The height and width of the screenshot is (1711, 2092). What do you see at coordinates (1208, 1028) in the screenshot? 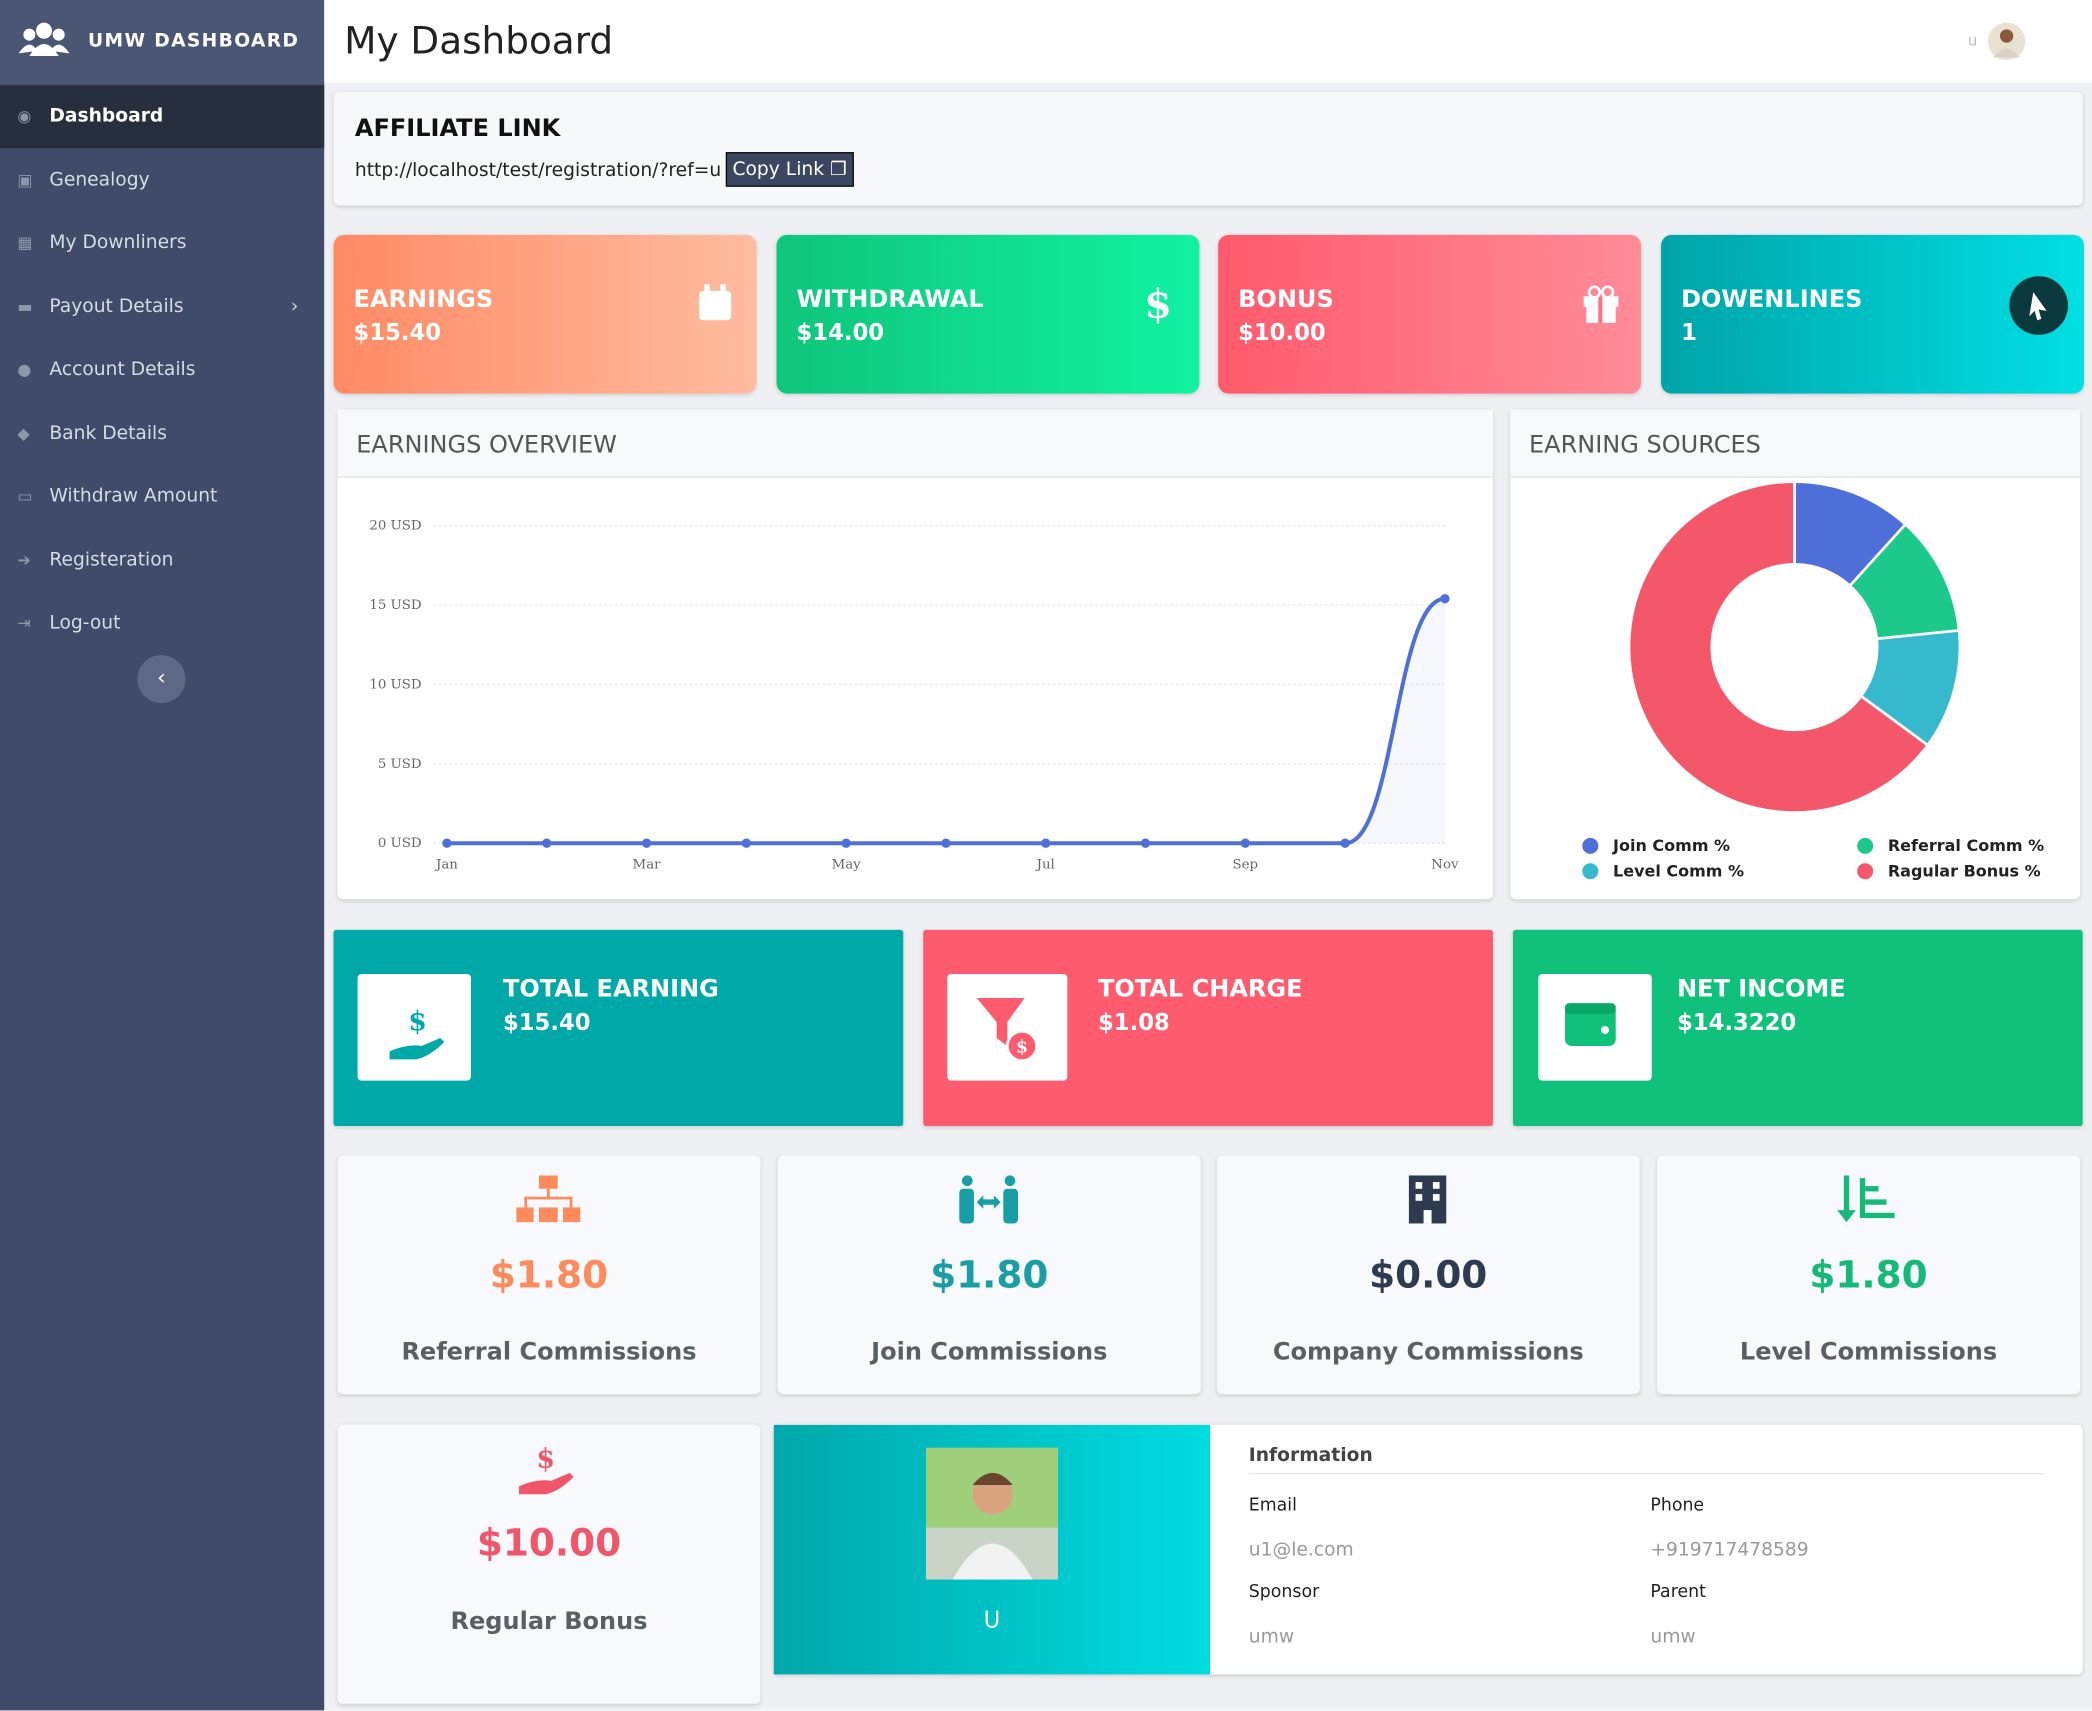
I see `summary-card: $ TOTAL CHARGE $1.08` at bounding box center [1208, 1028].